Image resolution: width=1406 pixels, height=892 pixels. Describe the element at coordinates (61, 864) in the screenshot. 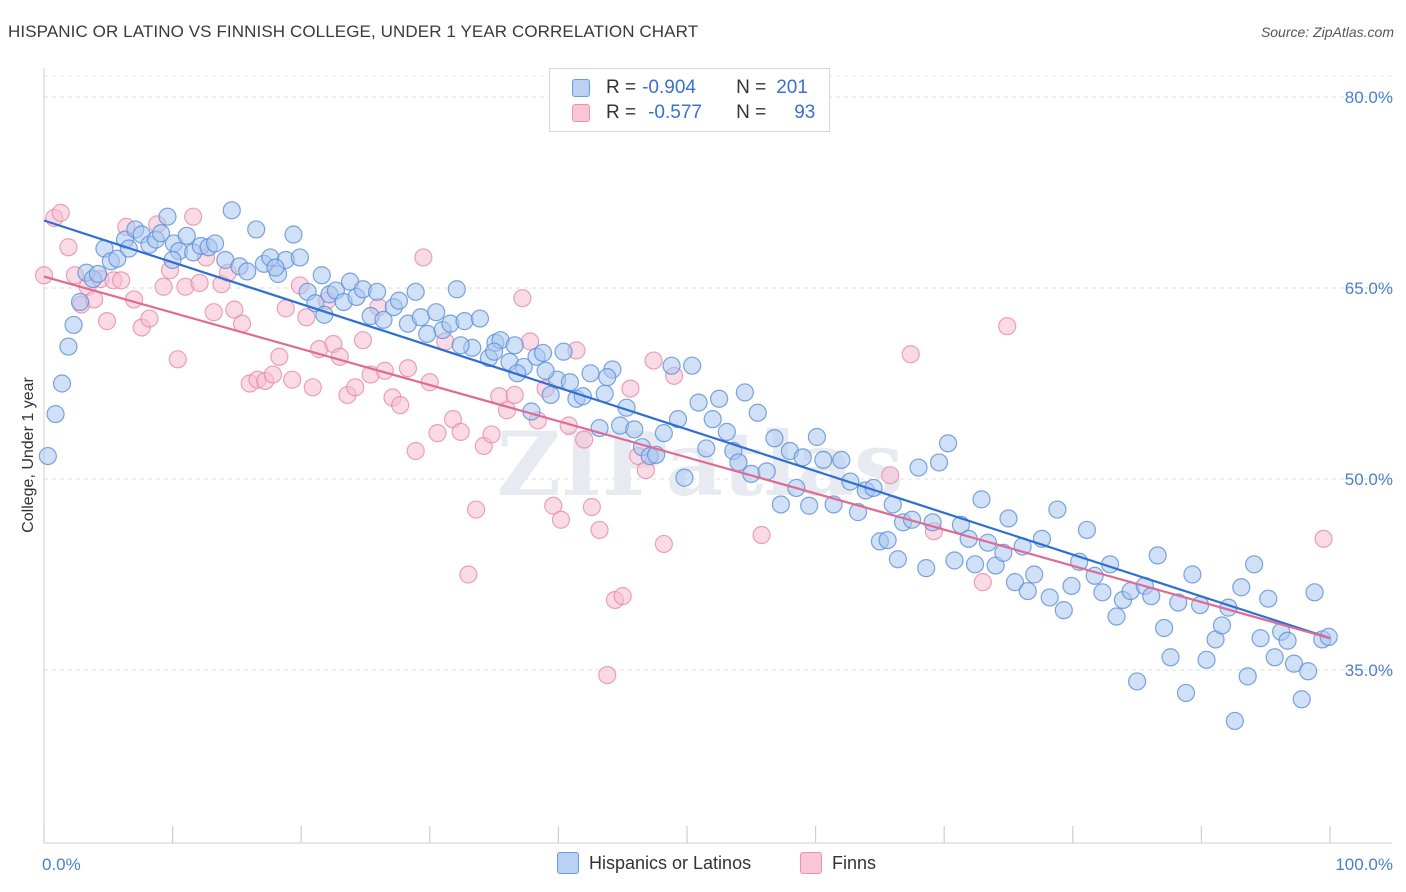

I see `x-tick-label: 0.0%` at that location.